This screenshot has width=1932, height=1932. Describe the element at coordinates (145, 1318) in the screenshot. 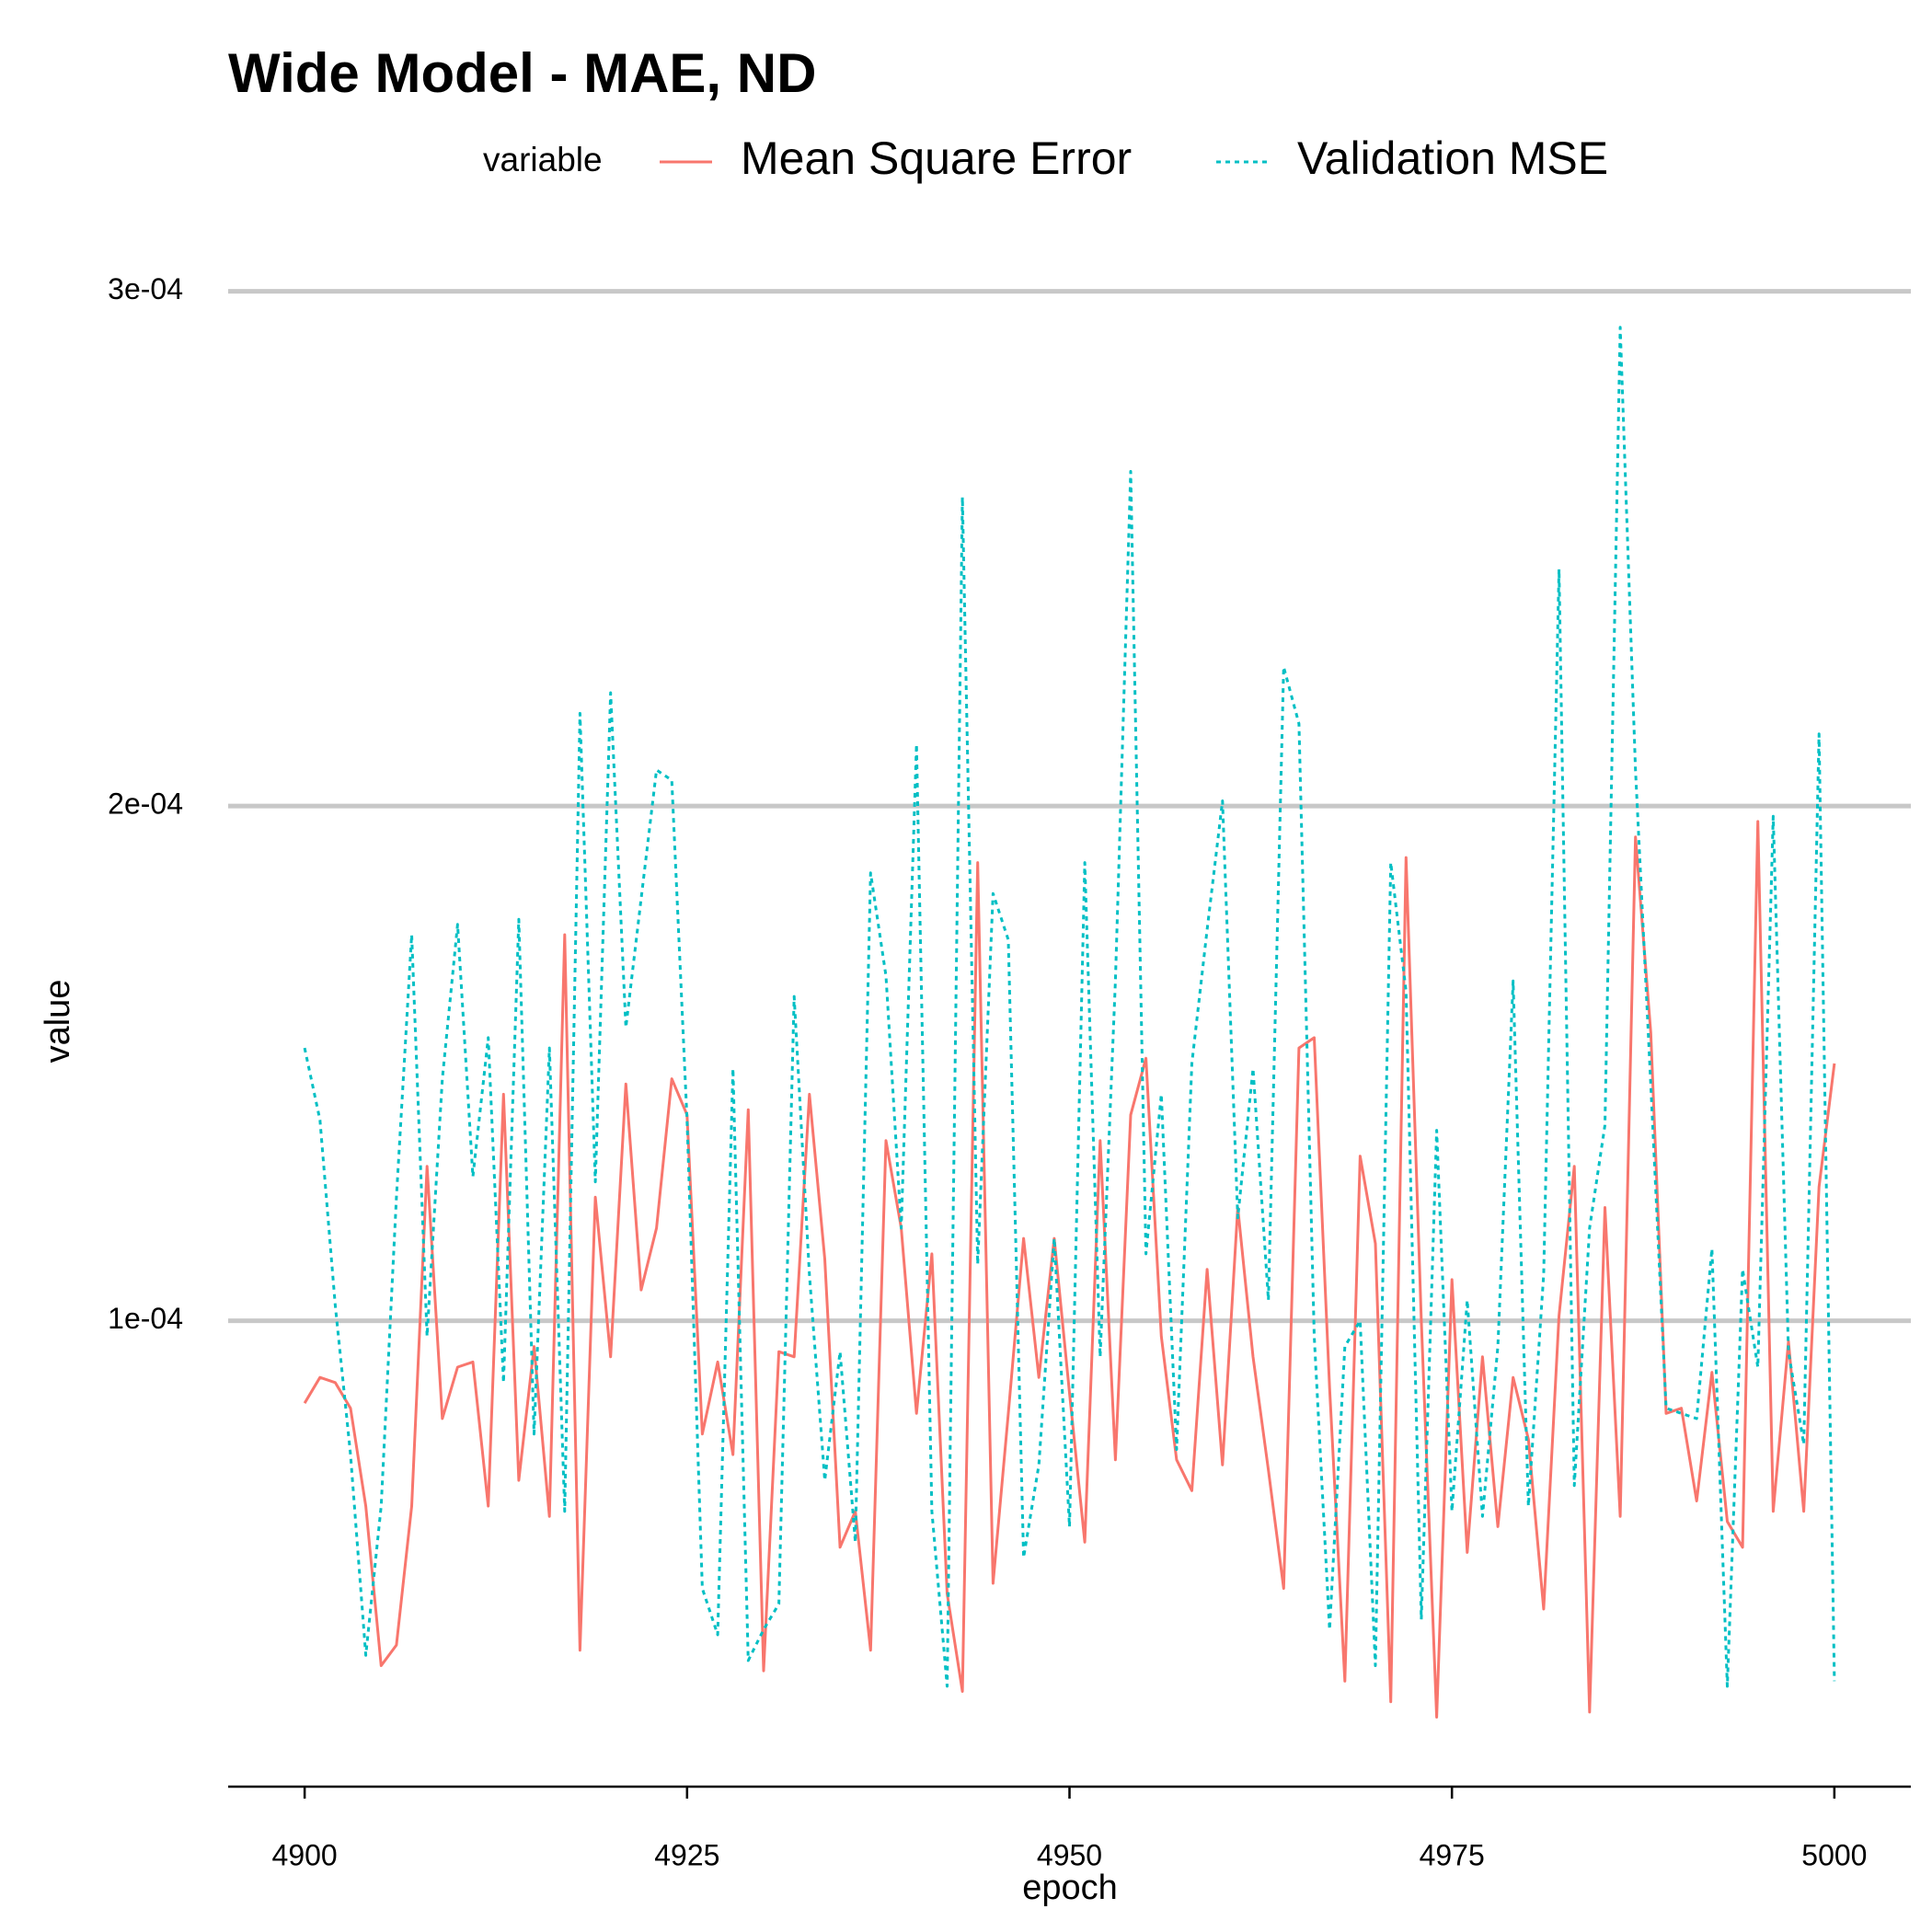

I see `y-tick-label: 1e-04` at that location.